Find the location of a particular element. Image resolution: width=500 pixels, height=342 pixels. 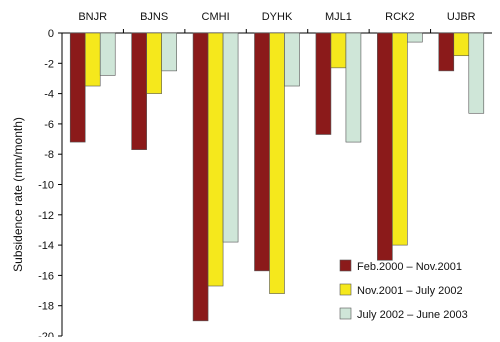

y-tick-label: -14 is located at coordinates (46, 246).